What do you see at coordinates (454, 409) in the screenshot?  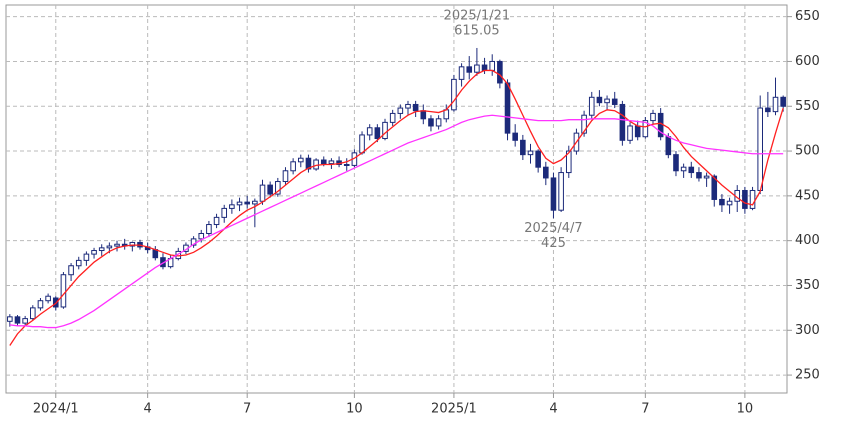 I see `x-tick-label: 2025/1` at bounding box center [454, 409].